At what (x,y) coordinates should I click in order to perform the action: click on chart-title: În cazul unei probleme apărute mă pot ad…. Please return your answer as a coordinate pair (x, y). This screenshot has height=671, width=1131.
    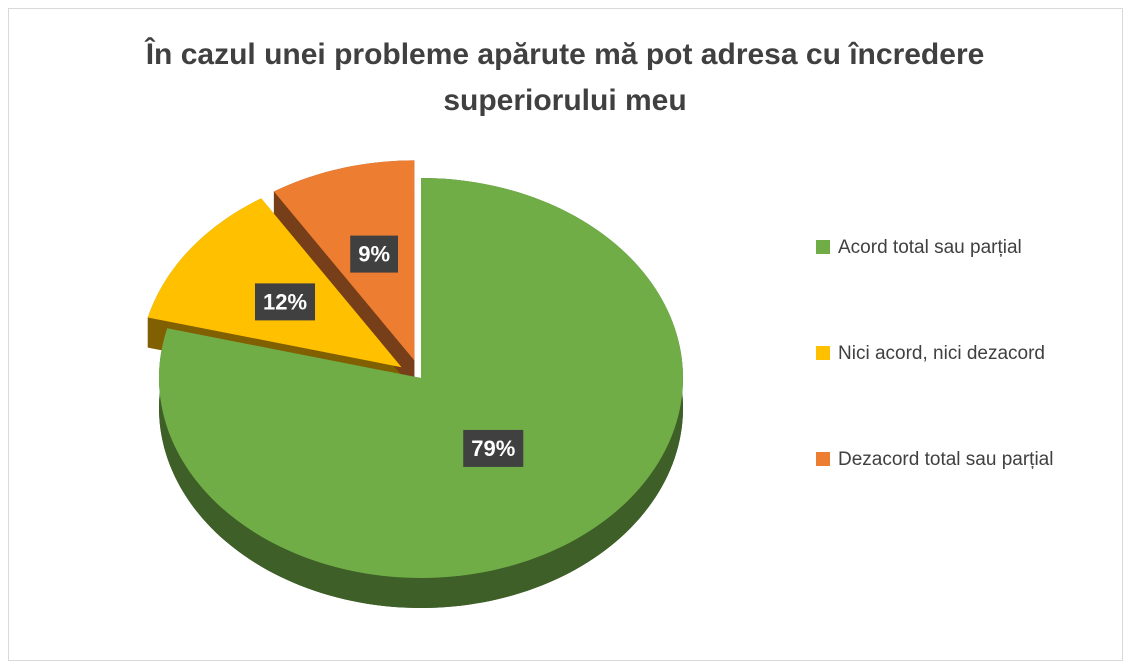
    Looking at the image, I should click on (565, 77).